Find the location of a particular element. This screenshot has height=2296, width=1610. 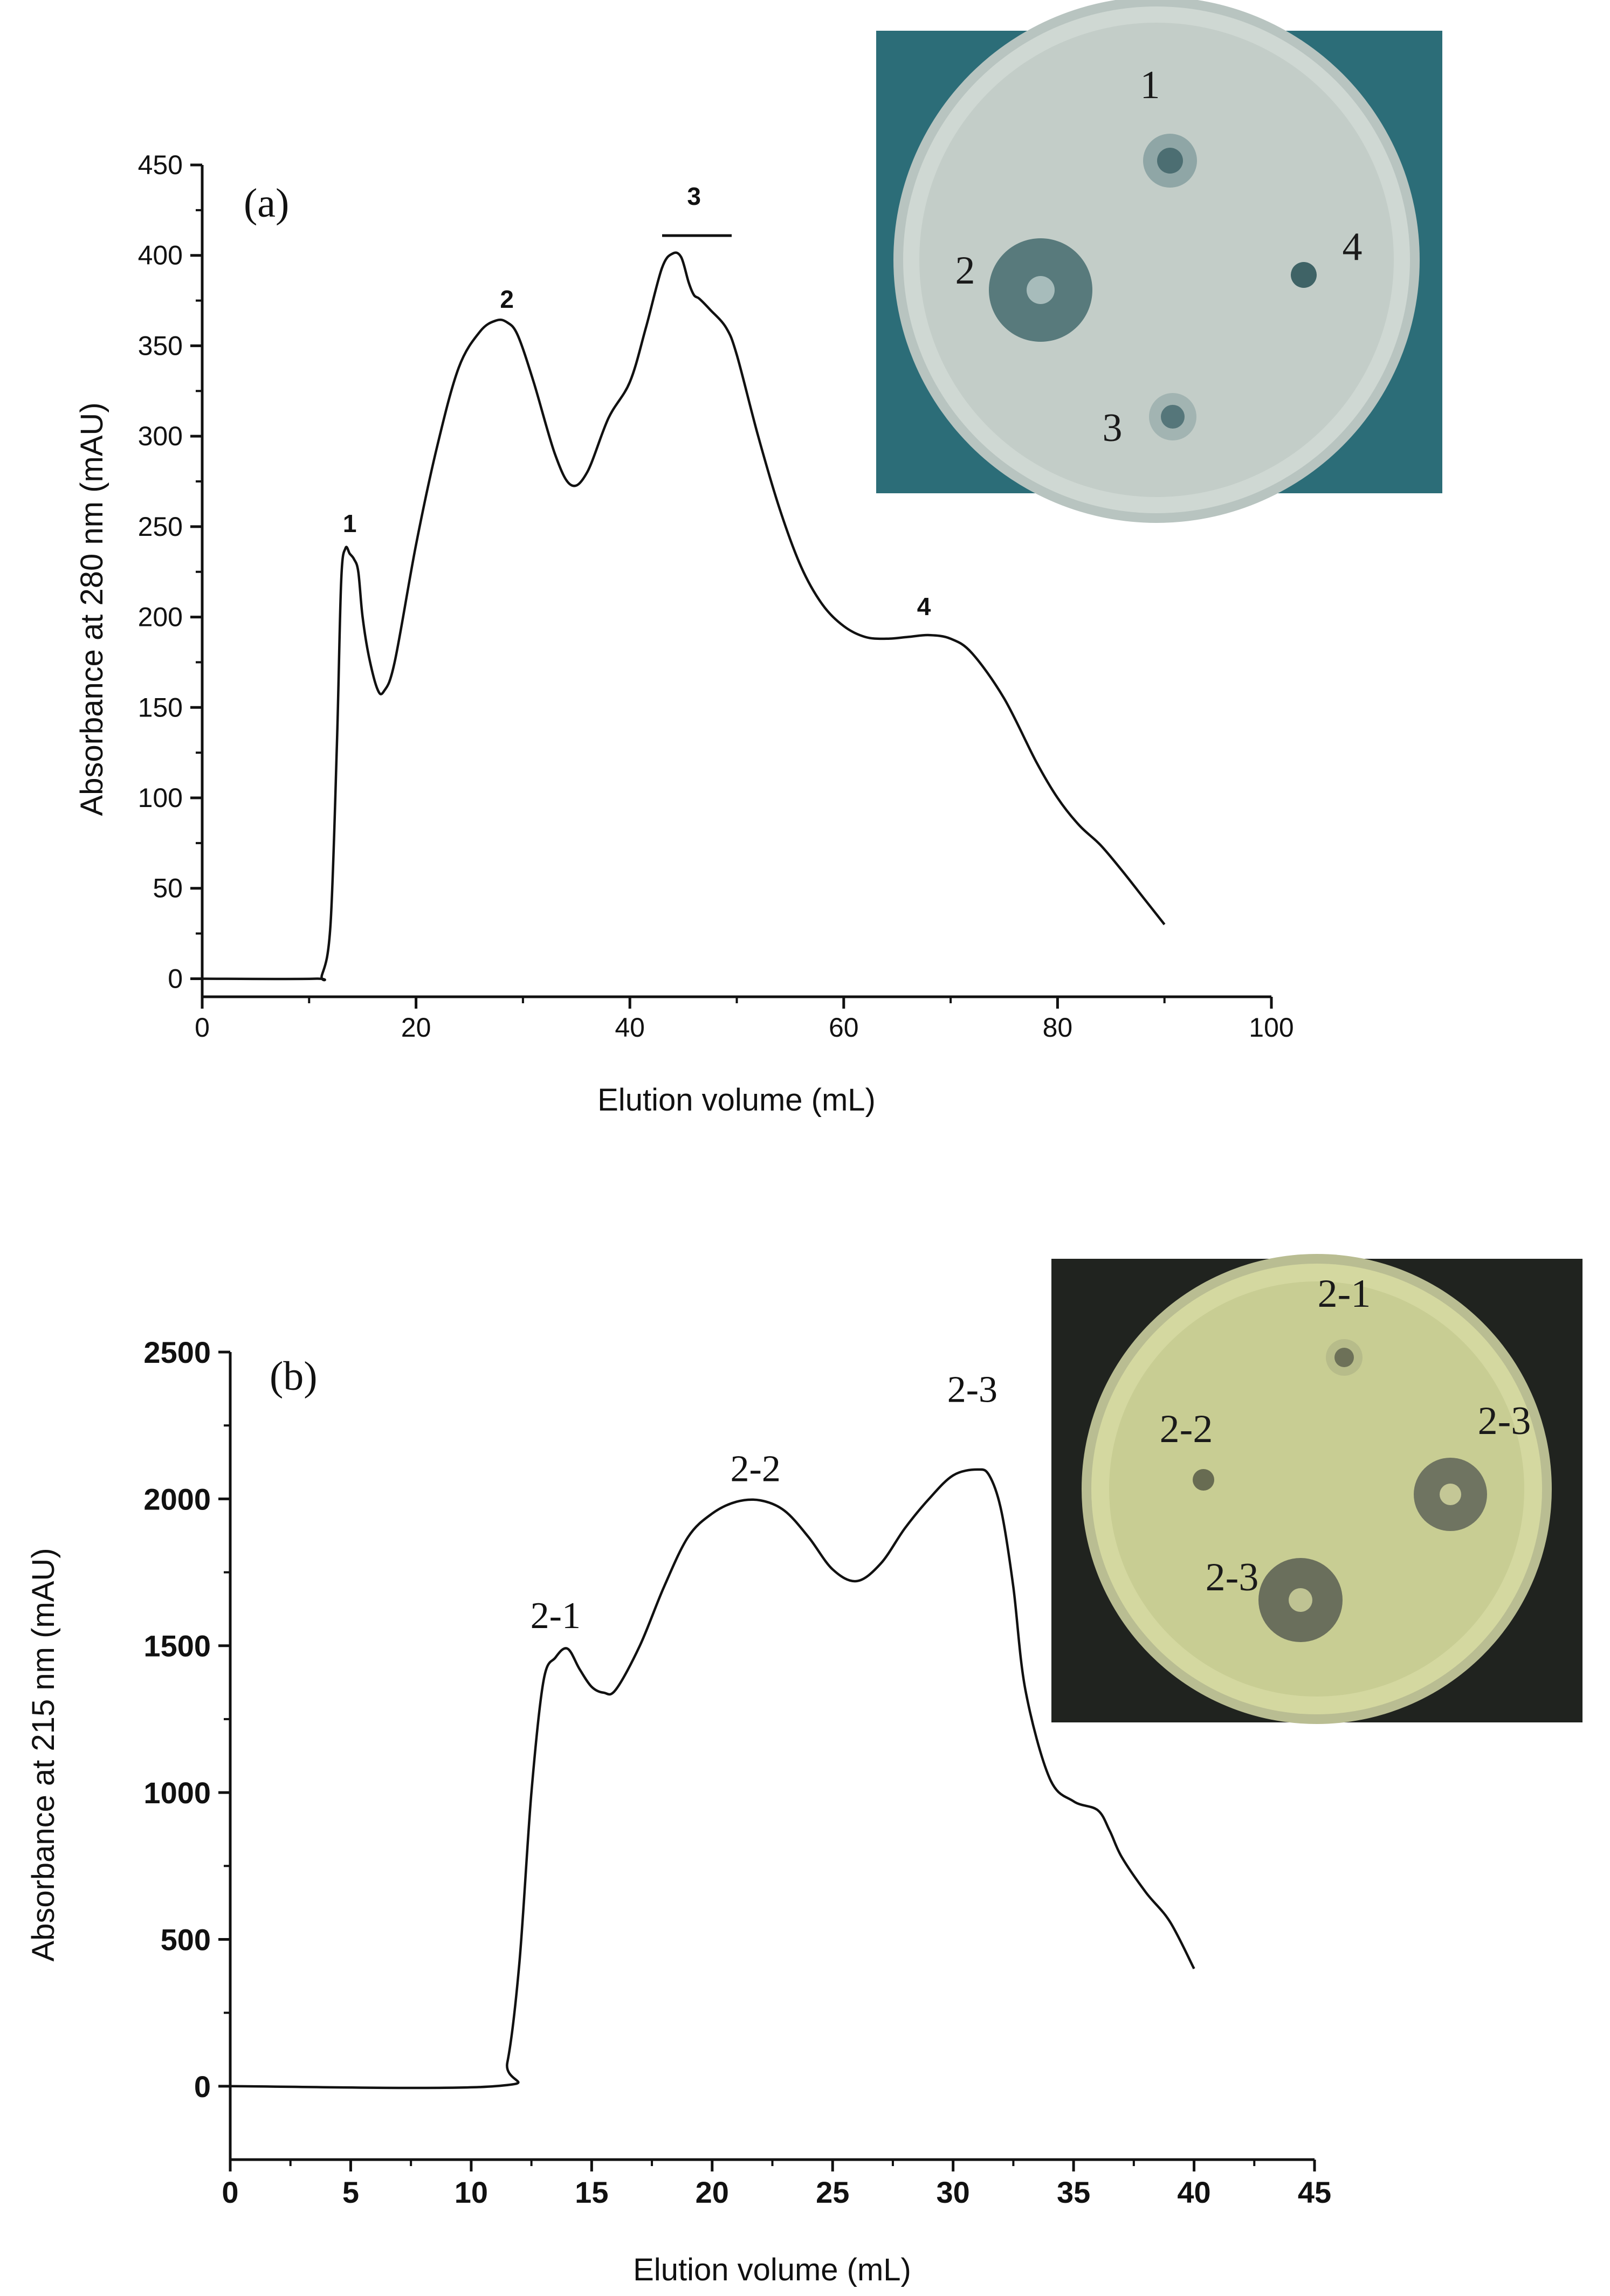

inset-b-well-2-3-right is located at coordinates (1450, 1494).